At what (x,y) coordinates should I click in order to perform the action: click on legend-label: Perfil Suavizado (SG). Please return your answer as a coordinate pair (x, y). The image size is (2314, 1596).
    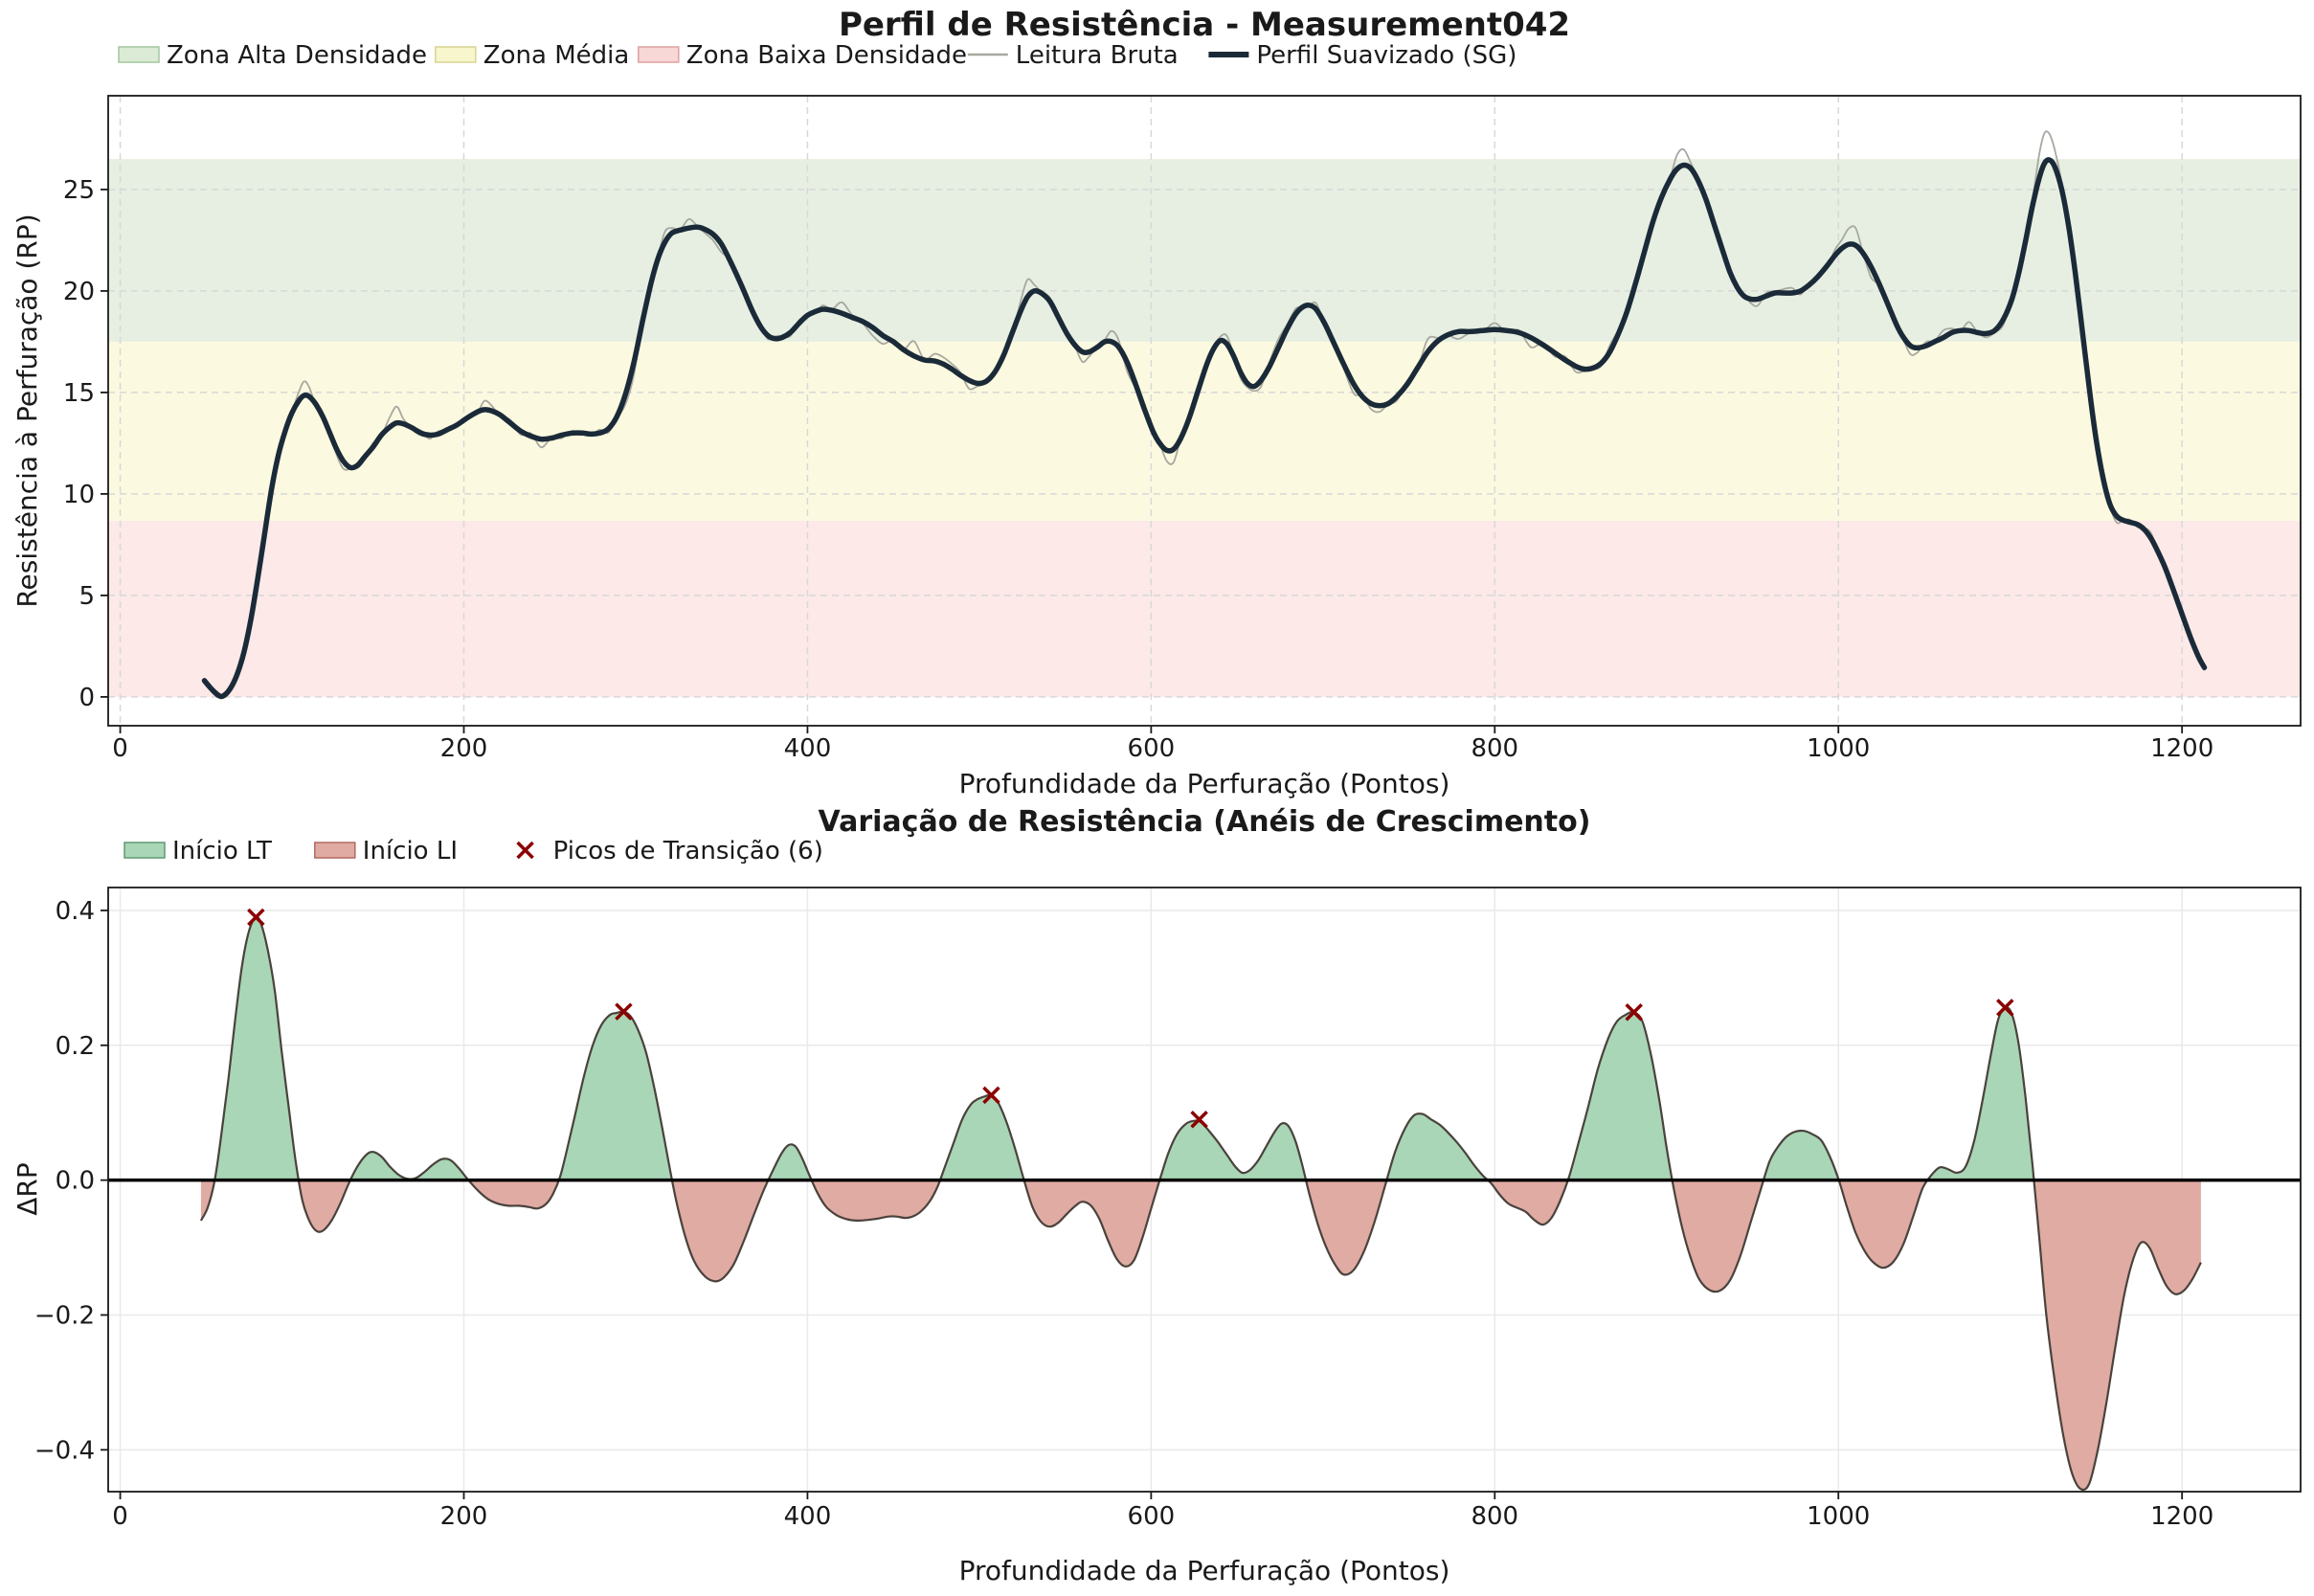
    Looking at the image, I should click on (1386, 55).